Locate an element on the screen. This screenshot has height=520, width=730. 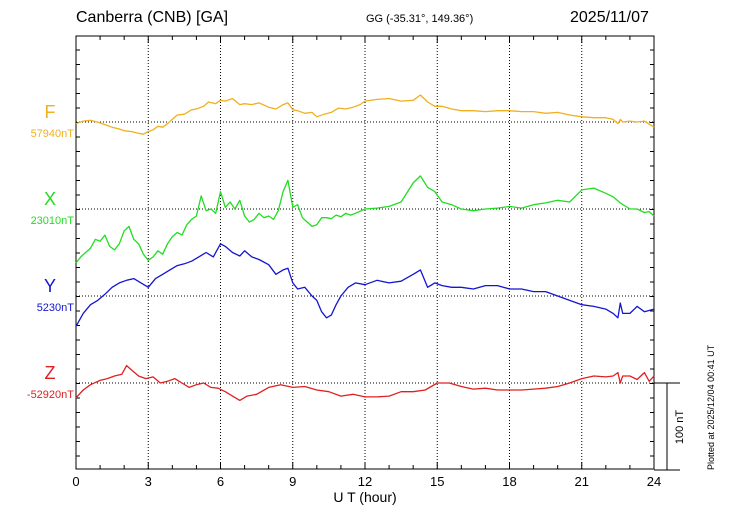
series-line-Y is located at coordinates (365, 285).